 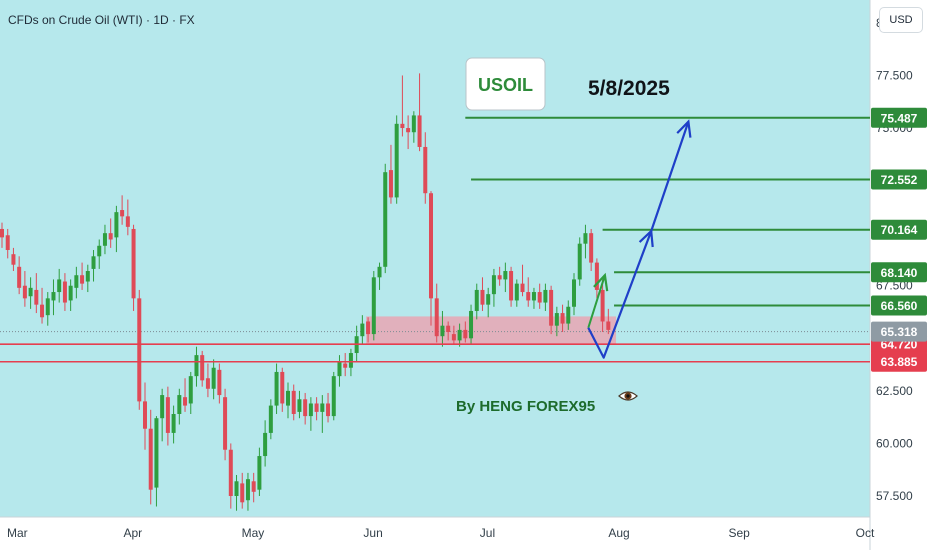 I want to click on support-price-tag-bg, so click(x=899, y=361).